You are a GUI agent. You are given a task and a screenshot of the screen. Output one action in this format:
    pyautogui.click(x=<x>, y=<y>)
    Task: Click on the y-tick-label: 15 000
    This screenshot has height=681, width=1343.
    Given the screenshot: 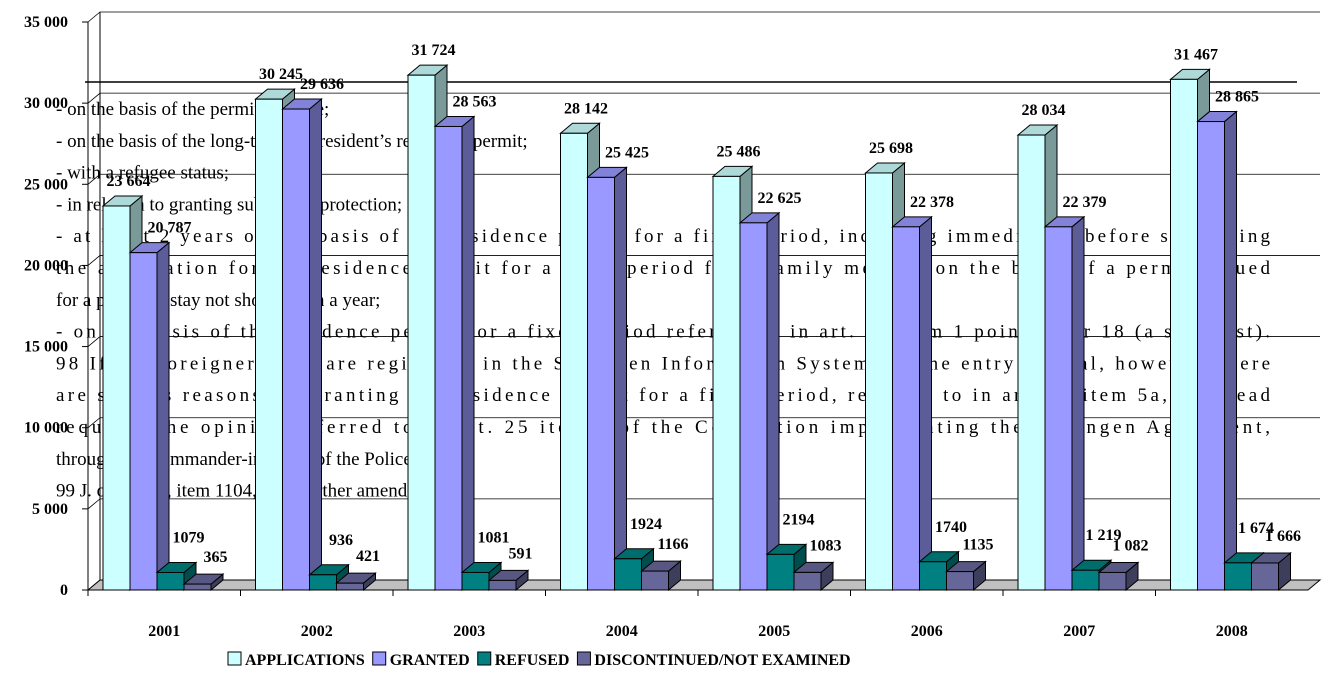 What is the action you would take?
    pyautogui.click(x=46, y=347)
    